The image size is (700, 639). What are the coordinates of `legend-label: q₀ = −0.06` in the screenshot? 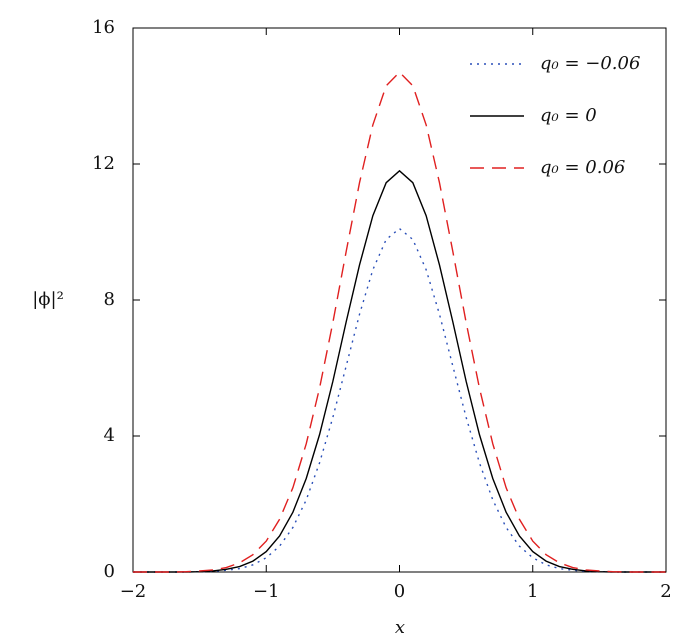 It's located at (590, 63).